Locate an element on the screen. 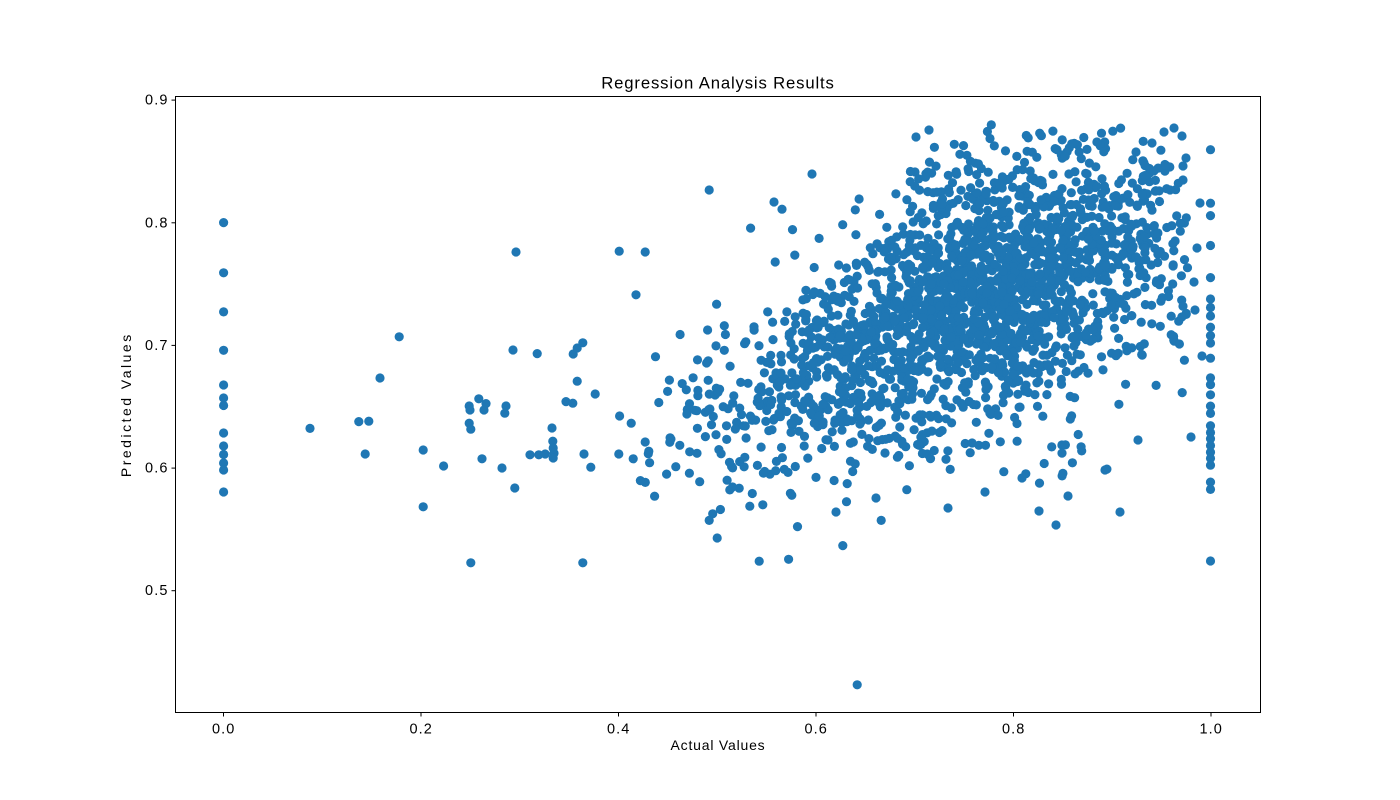  svg-text: 1.0 is located at coordinates (1210, 730).